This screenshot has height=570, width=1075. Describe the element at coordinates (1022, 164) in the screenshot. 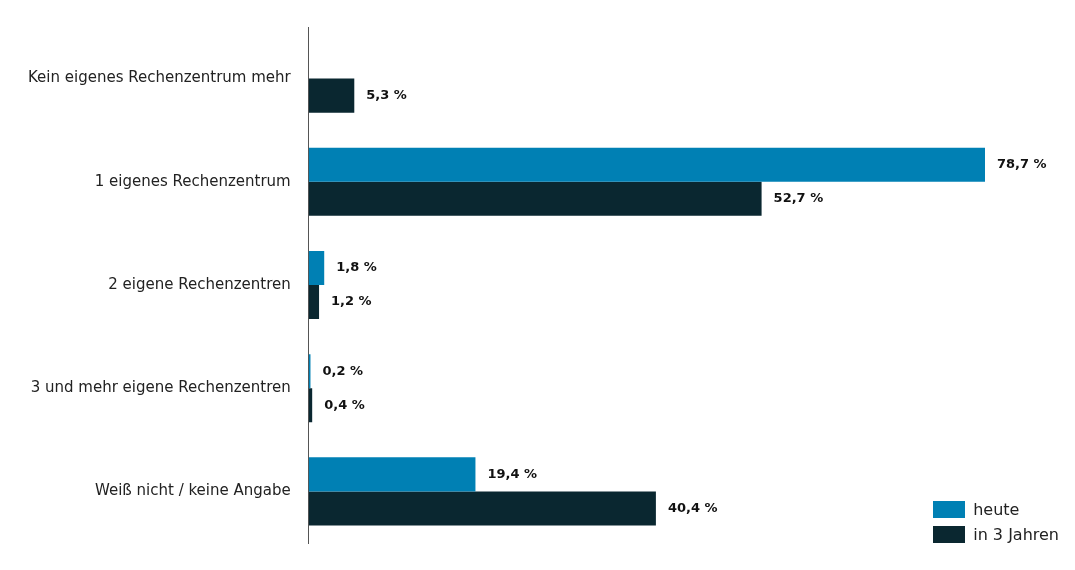

I see `data-label: 78,7 %` at that location.